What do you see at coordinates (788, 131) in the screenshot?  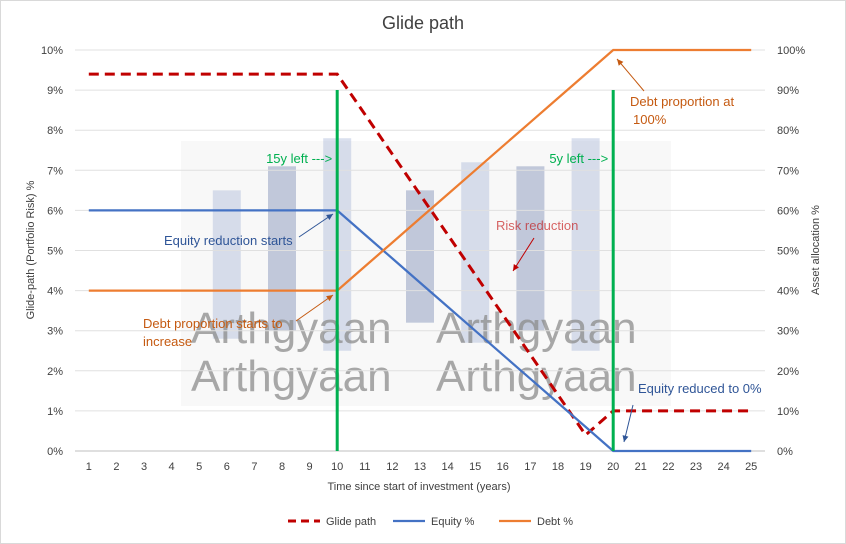 I see `y-right-tick-label: 80%` at bounding box center [788, 131].